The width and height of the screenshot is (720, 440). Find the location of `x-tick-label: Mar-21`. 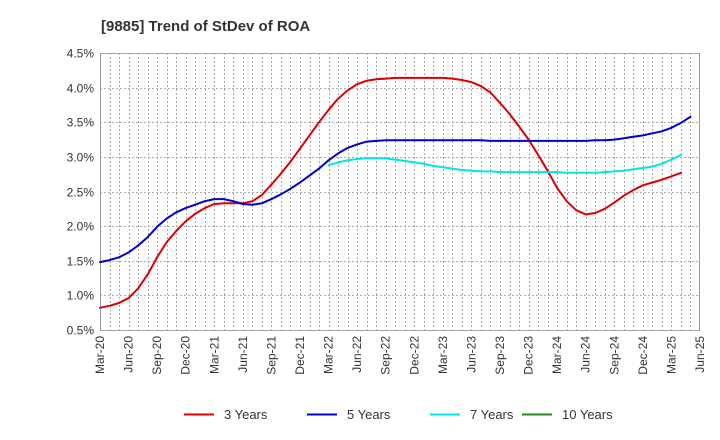

x-tick-label: Mar-21 is located at coordinates (214, 355).